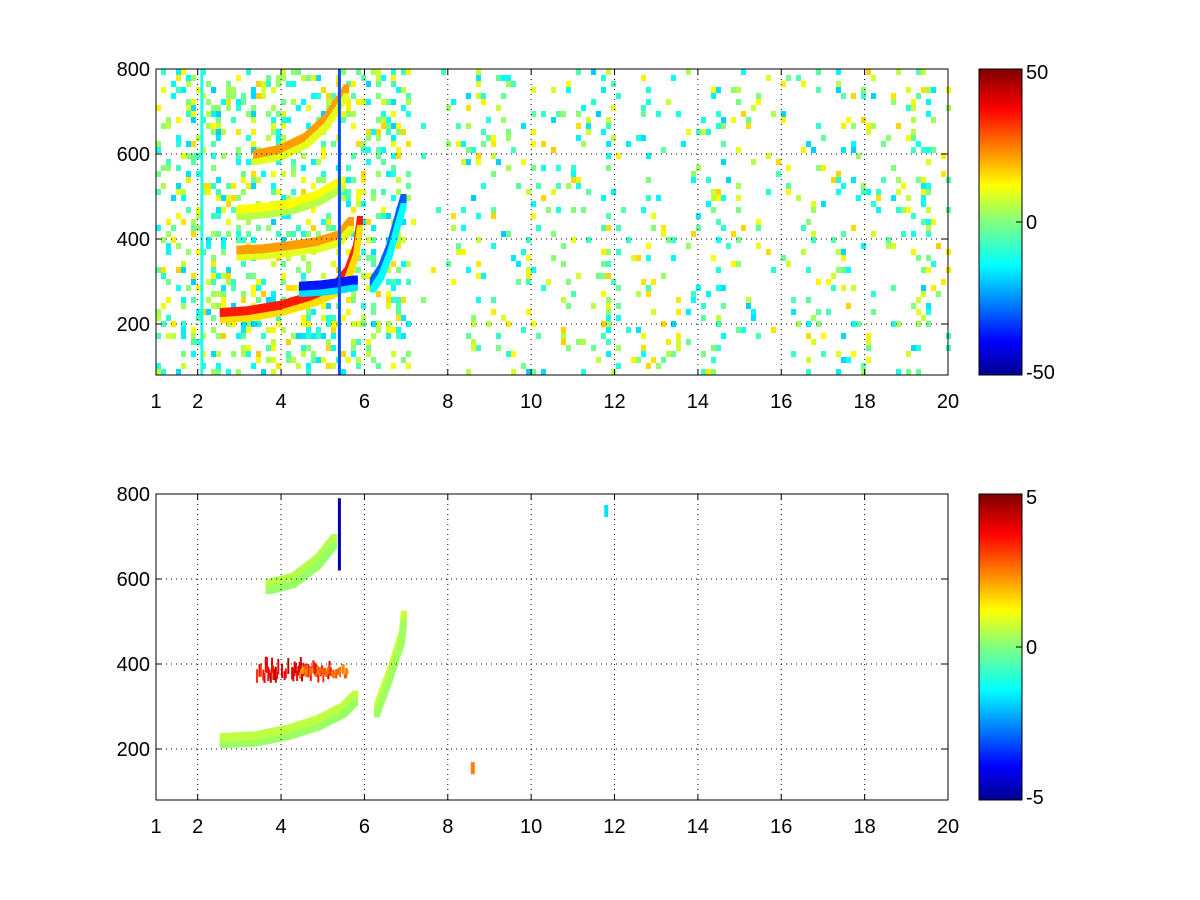 The image size is (1200, 900). Describe the element at coordinates (948, 827) in the screenshot. I see `x-tick-label: 20` at that location.